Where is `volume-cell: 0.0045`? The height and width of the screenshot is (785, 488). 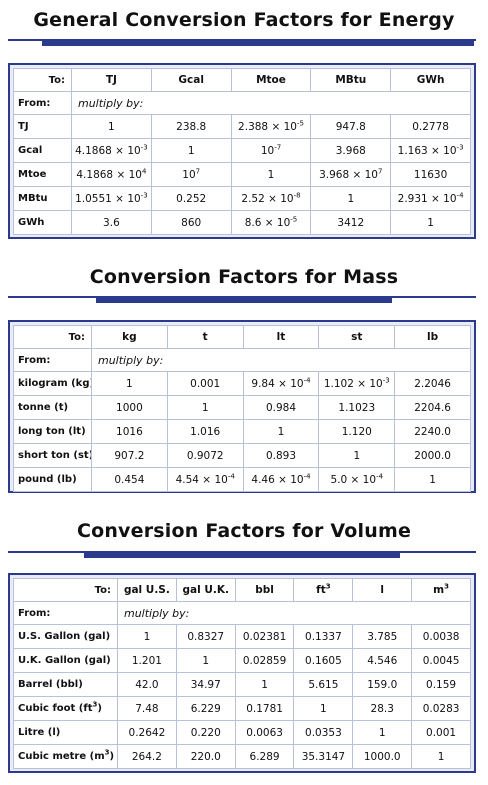
volume-cell: 0.0045 is located at coordinates (441, 660).